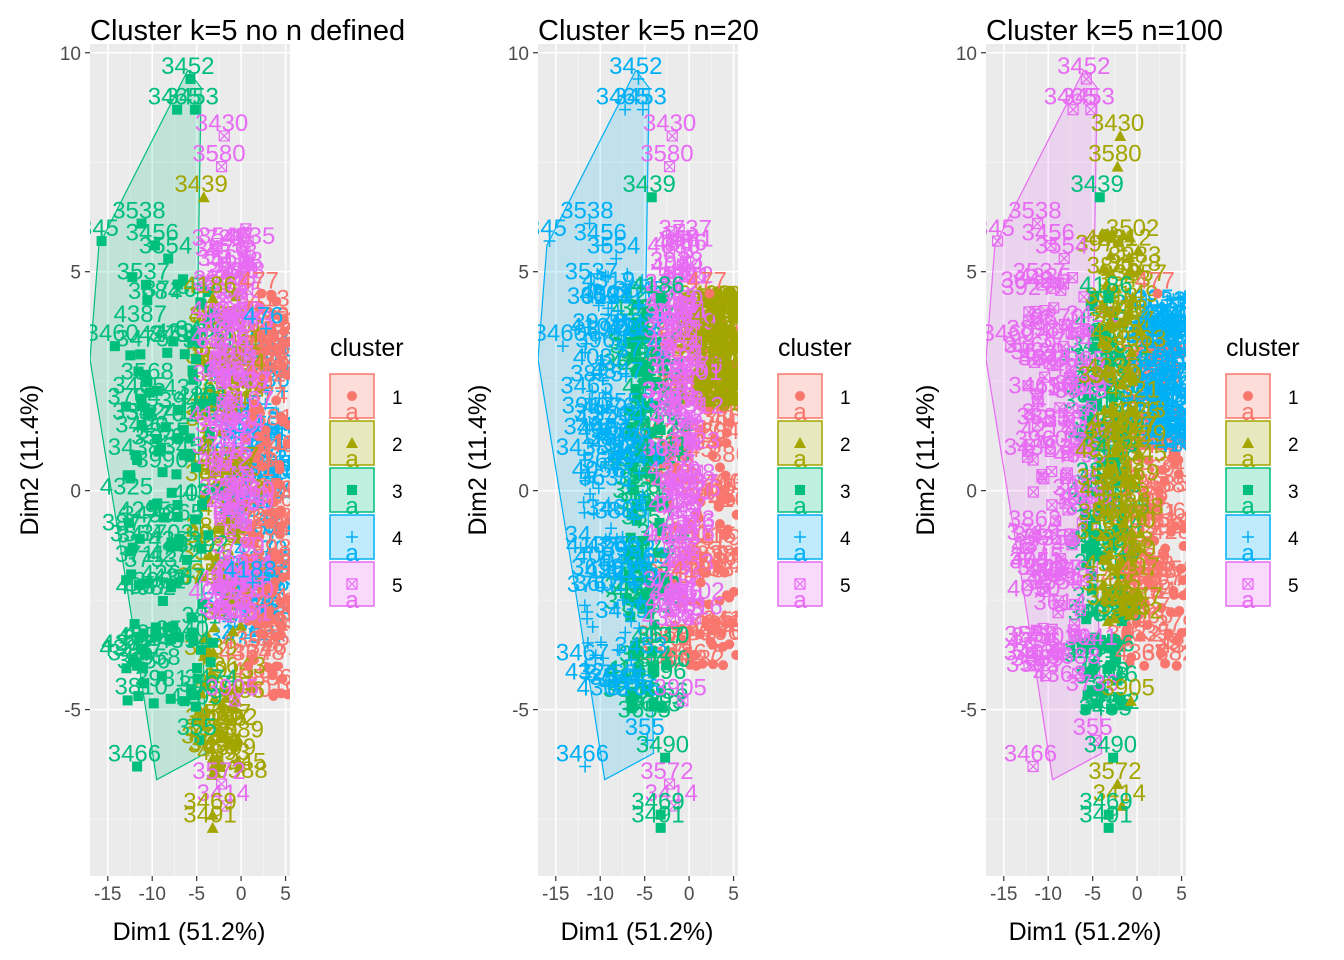 Image resolution: width=1344 pixels, height=960 pixels. Describe the element at coordinates (600, 232) in the screenshot. I see `point-label: 3456` at that location.